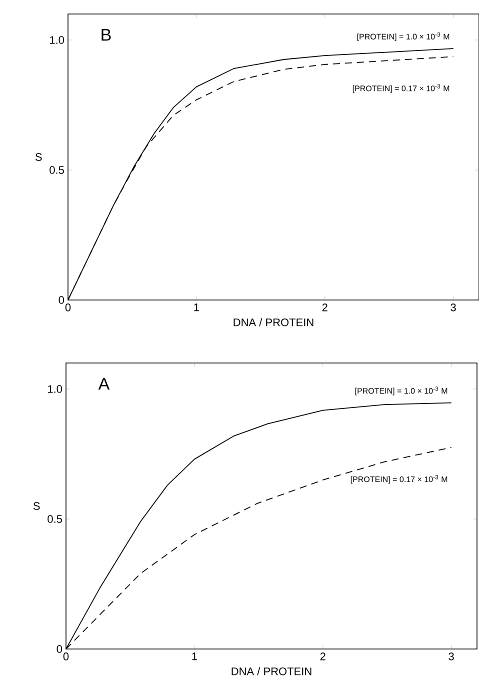  I want to click on annotation: A, so click(104, 384).